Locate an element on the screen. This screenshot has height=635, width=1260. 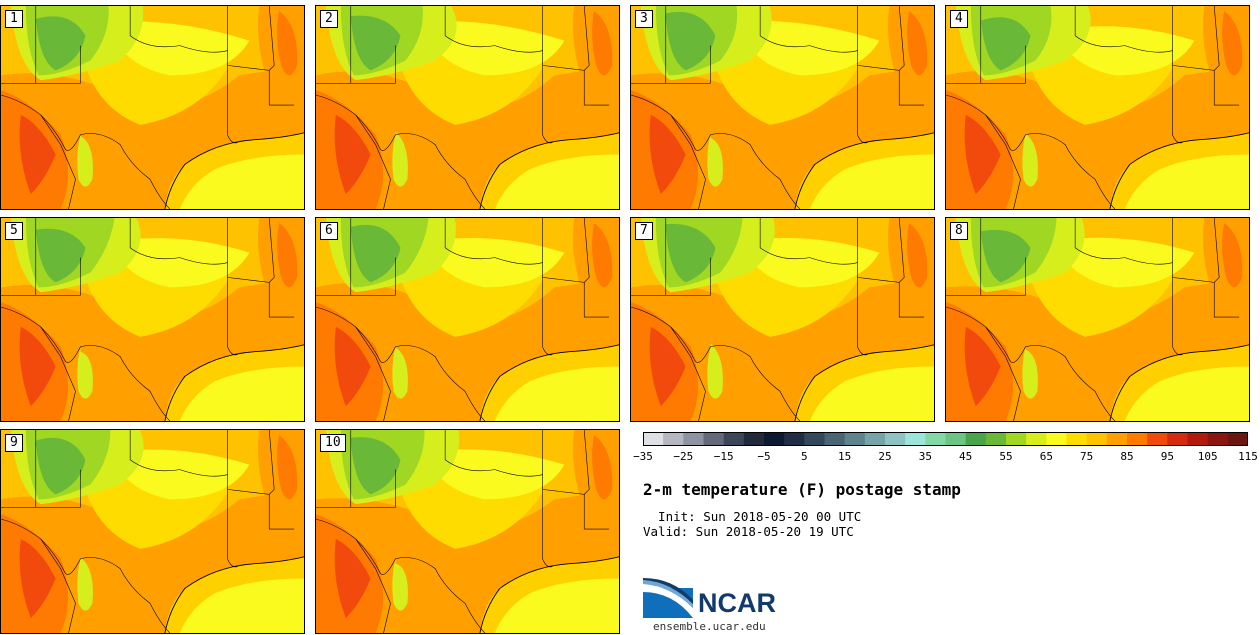
colorbar-tick-label: 75 is located at coordinates (1087, 456).